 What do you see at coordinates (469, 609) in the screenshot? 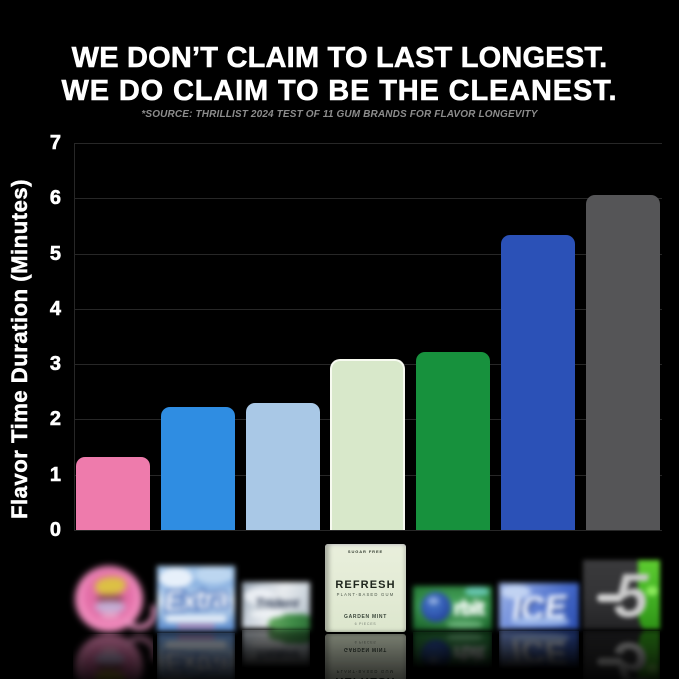
I see `svg-text: rbit` at bounding box center [469, 609].